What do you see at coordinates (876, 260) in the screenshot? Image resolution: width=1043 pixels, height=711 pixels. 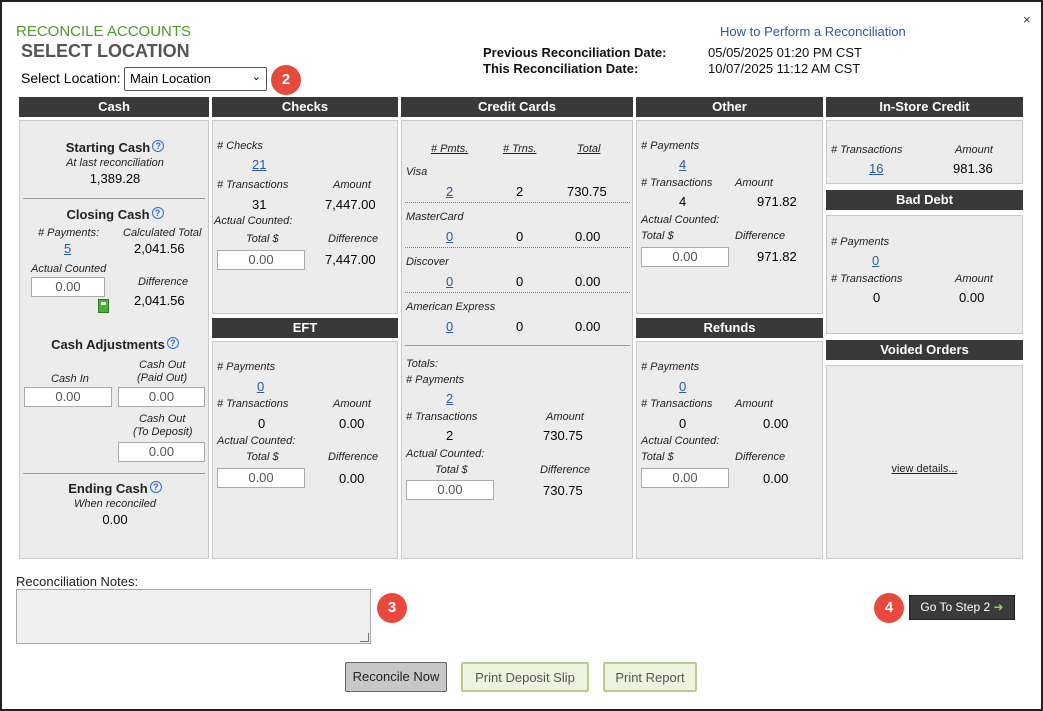 I see `bad-debt-payments-link: 0` at bounding box center [876, 260].